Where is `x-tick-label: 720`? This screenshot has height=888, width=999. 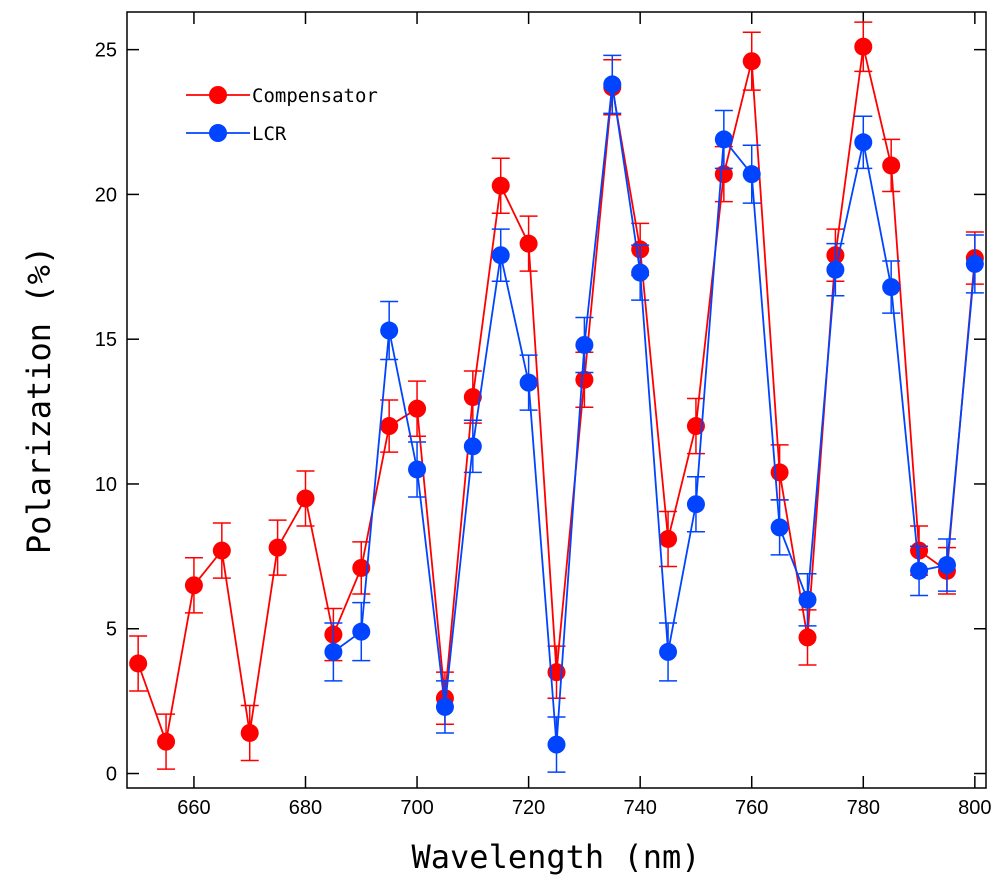
x-tick-label: 720 is located at coordinates (528, 808).